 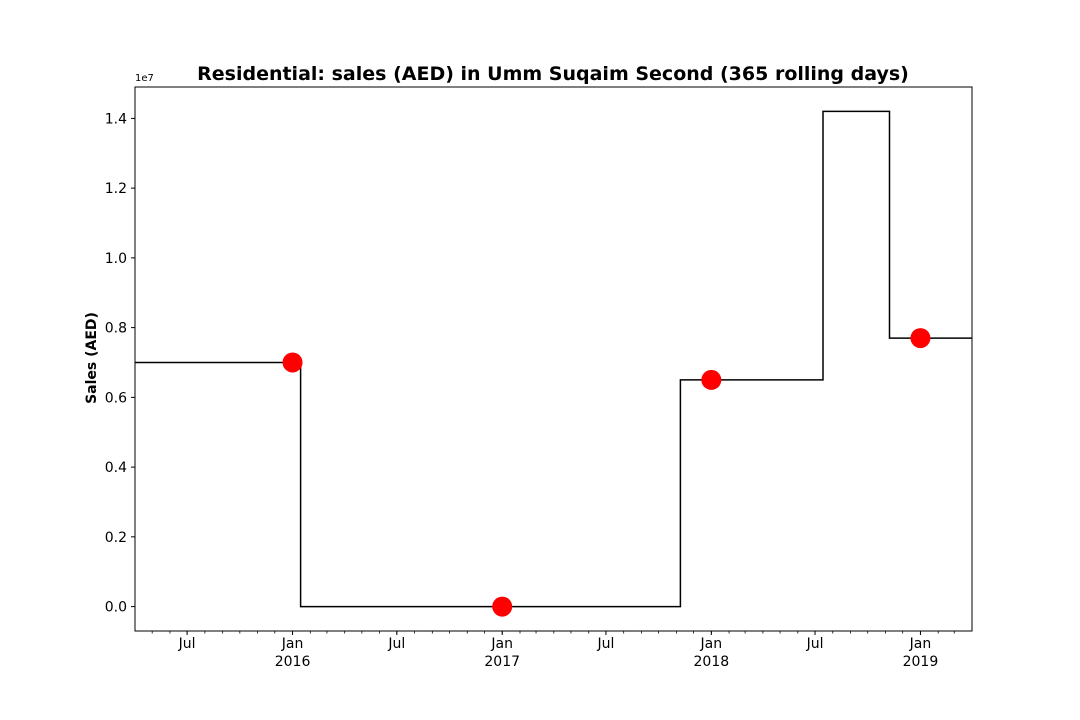 I want to click on x-tick-year-label: 2019, so click(x=921, y=662).